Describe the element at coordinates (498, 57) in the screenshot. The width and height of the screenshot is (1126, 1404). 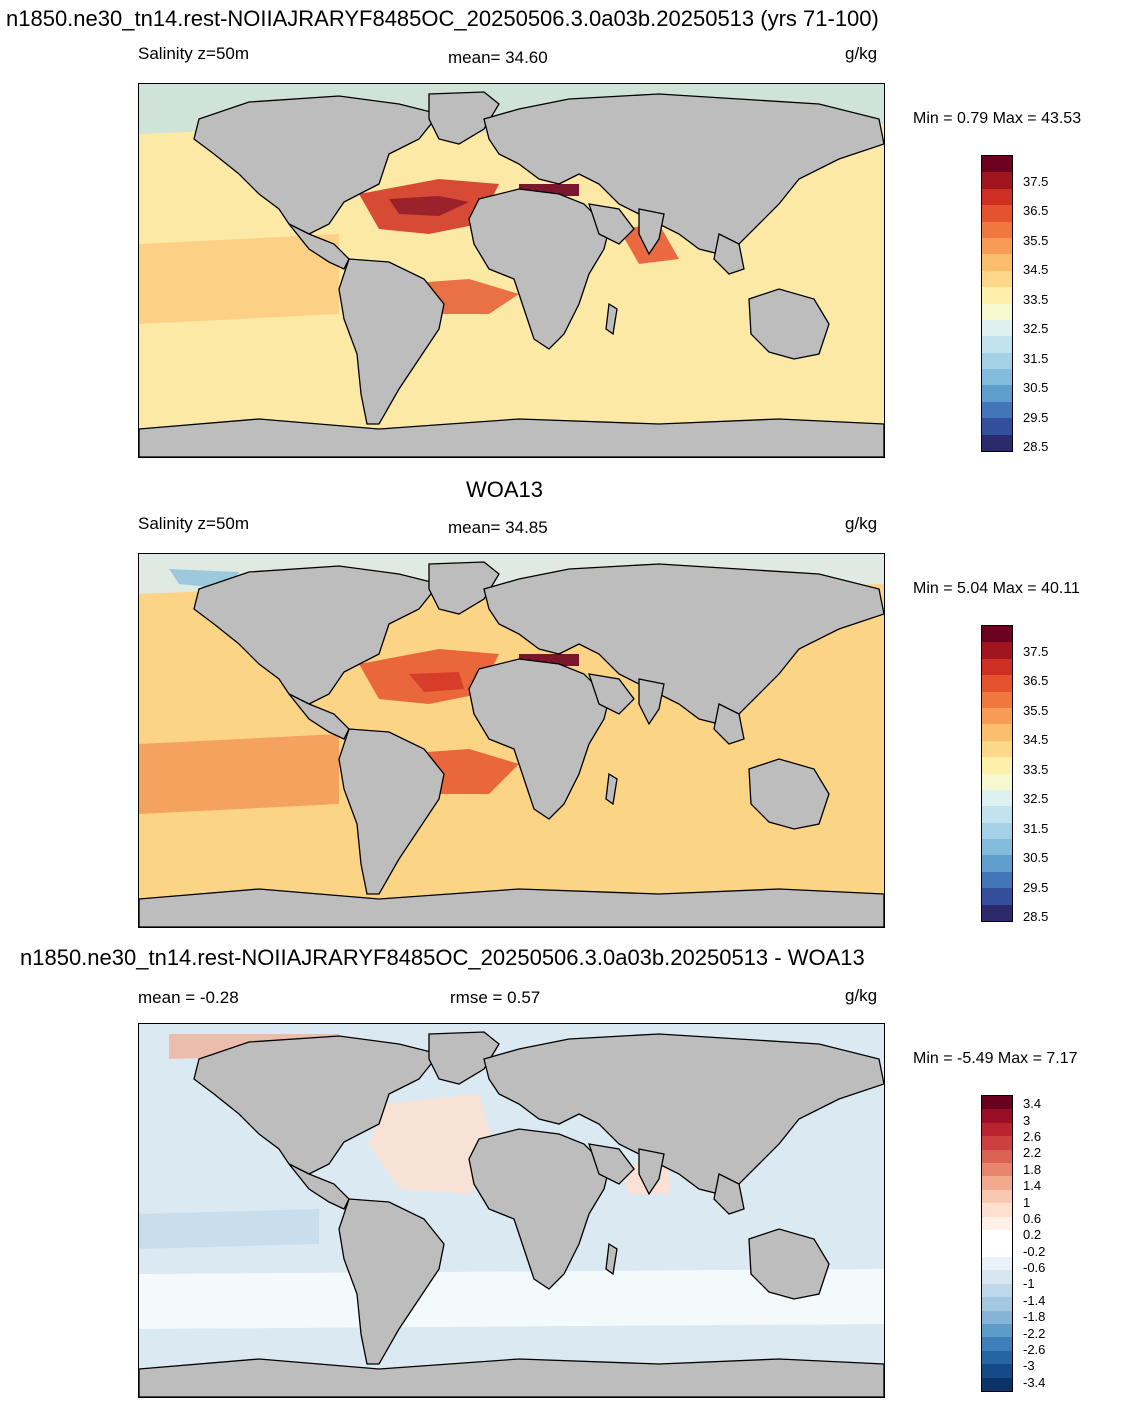
I see `panel1-mean-label: mean= 34.60` at that location.